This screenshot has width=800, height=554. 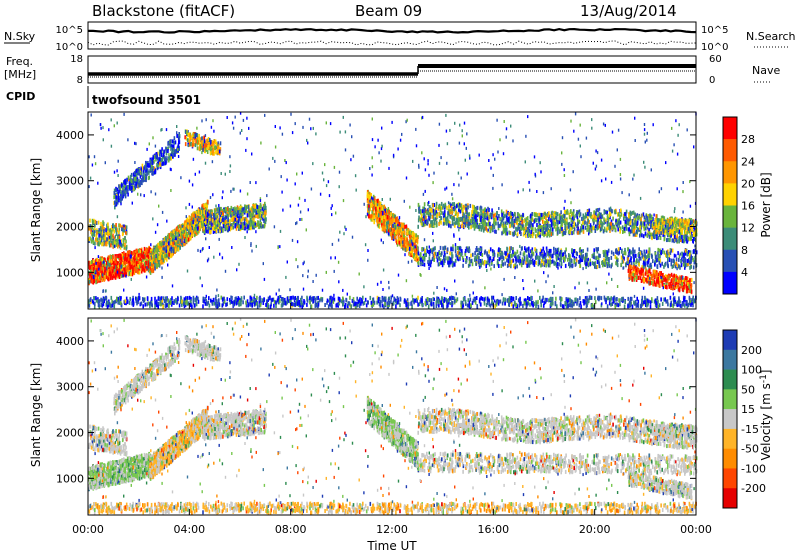 What do you see at coordinates (388, 11) in the screenshot?
I see `beam-title: Beam 09` at bounding box center [388, 11].